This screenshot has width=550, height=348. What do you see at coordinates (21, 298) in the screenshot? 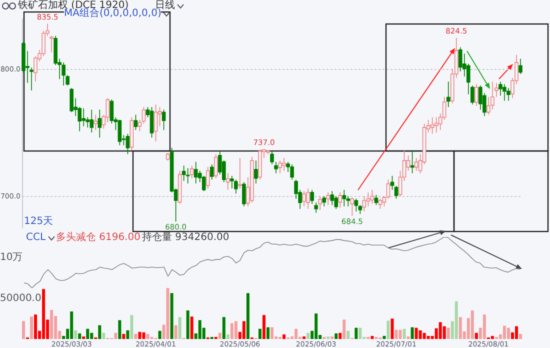
I see `annotation: 50000.0` at bounding box center [21, 298].